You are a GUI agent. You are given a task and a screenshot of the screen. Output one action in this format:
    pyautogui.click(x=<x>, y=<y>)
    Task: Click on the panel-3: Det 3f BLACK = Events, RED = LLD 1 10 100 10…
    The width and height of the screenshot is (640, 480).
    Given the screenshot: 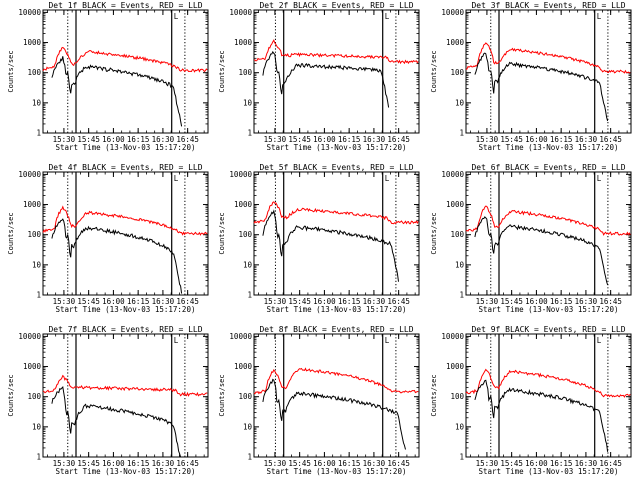 What is the action you would take?
    pyautogui.click(x=531, y=76)
    